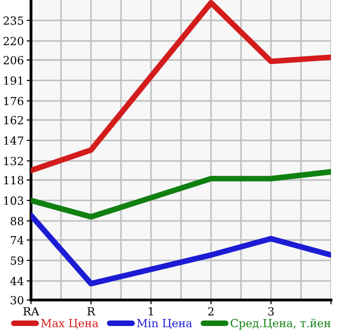 The width and height of the screenshot is (345, 335). What do you see at coordinates (17, 221) in the screenshot?
I see `y-tick-label: 88` at bounding box center [17, 221].